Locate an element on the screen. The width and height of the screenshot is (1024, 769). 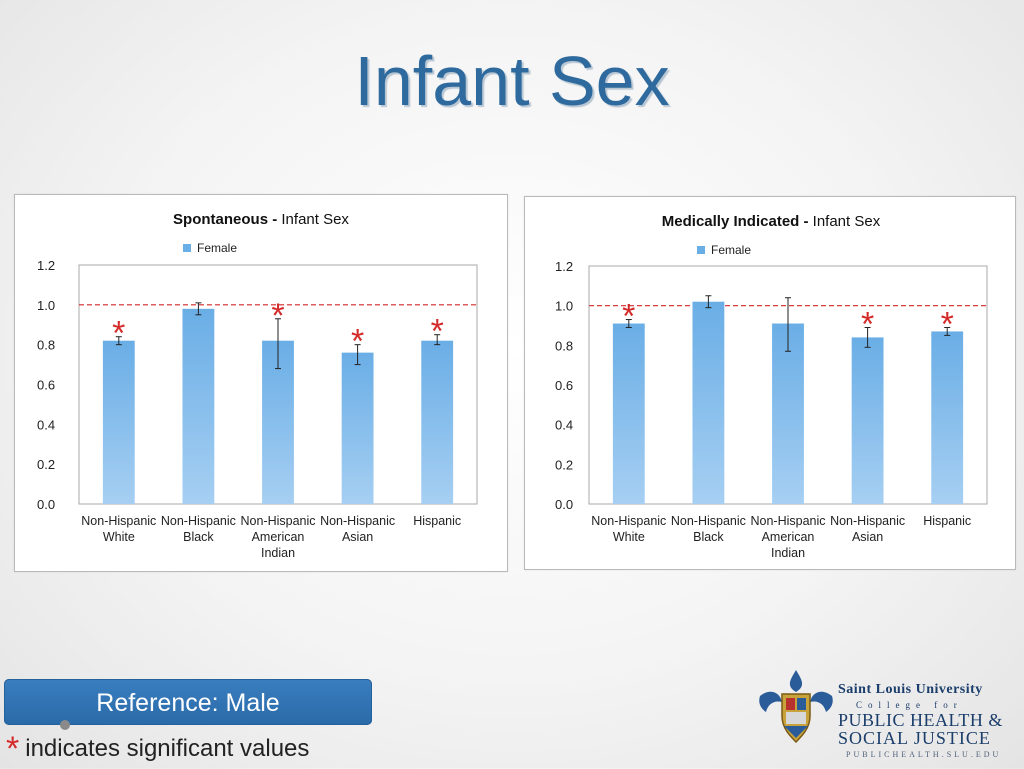
significance-footnote: * indicates significant values is located at coordinates (157, 749).